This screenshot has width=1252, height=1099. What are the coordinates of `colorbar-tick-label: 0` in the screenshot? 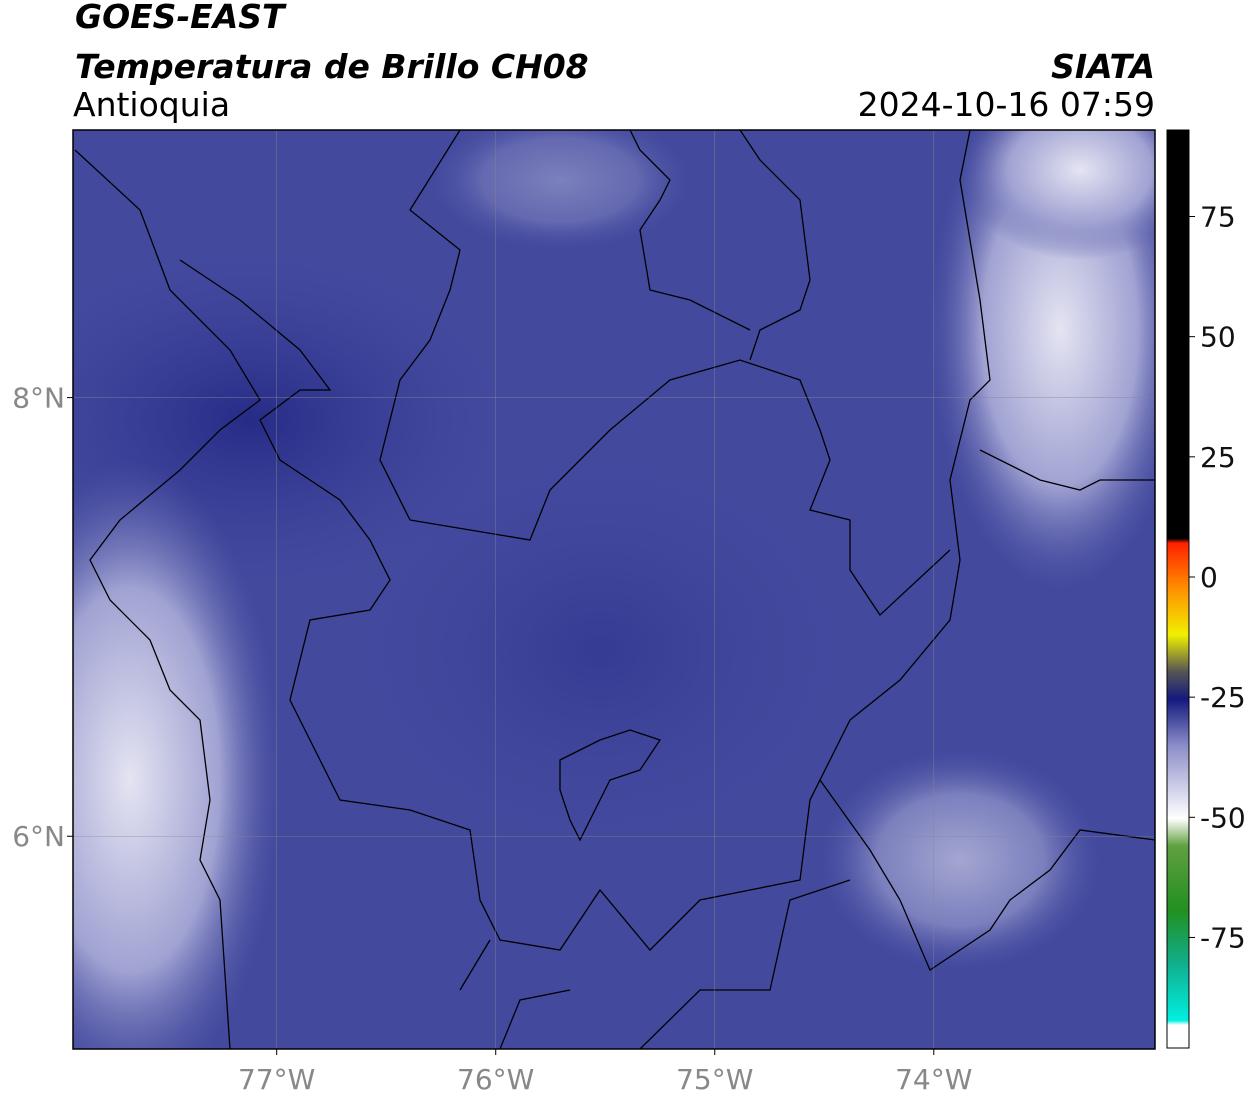 It's located at (1209, 577).